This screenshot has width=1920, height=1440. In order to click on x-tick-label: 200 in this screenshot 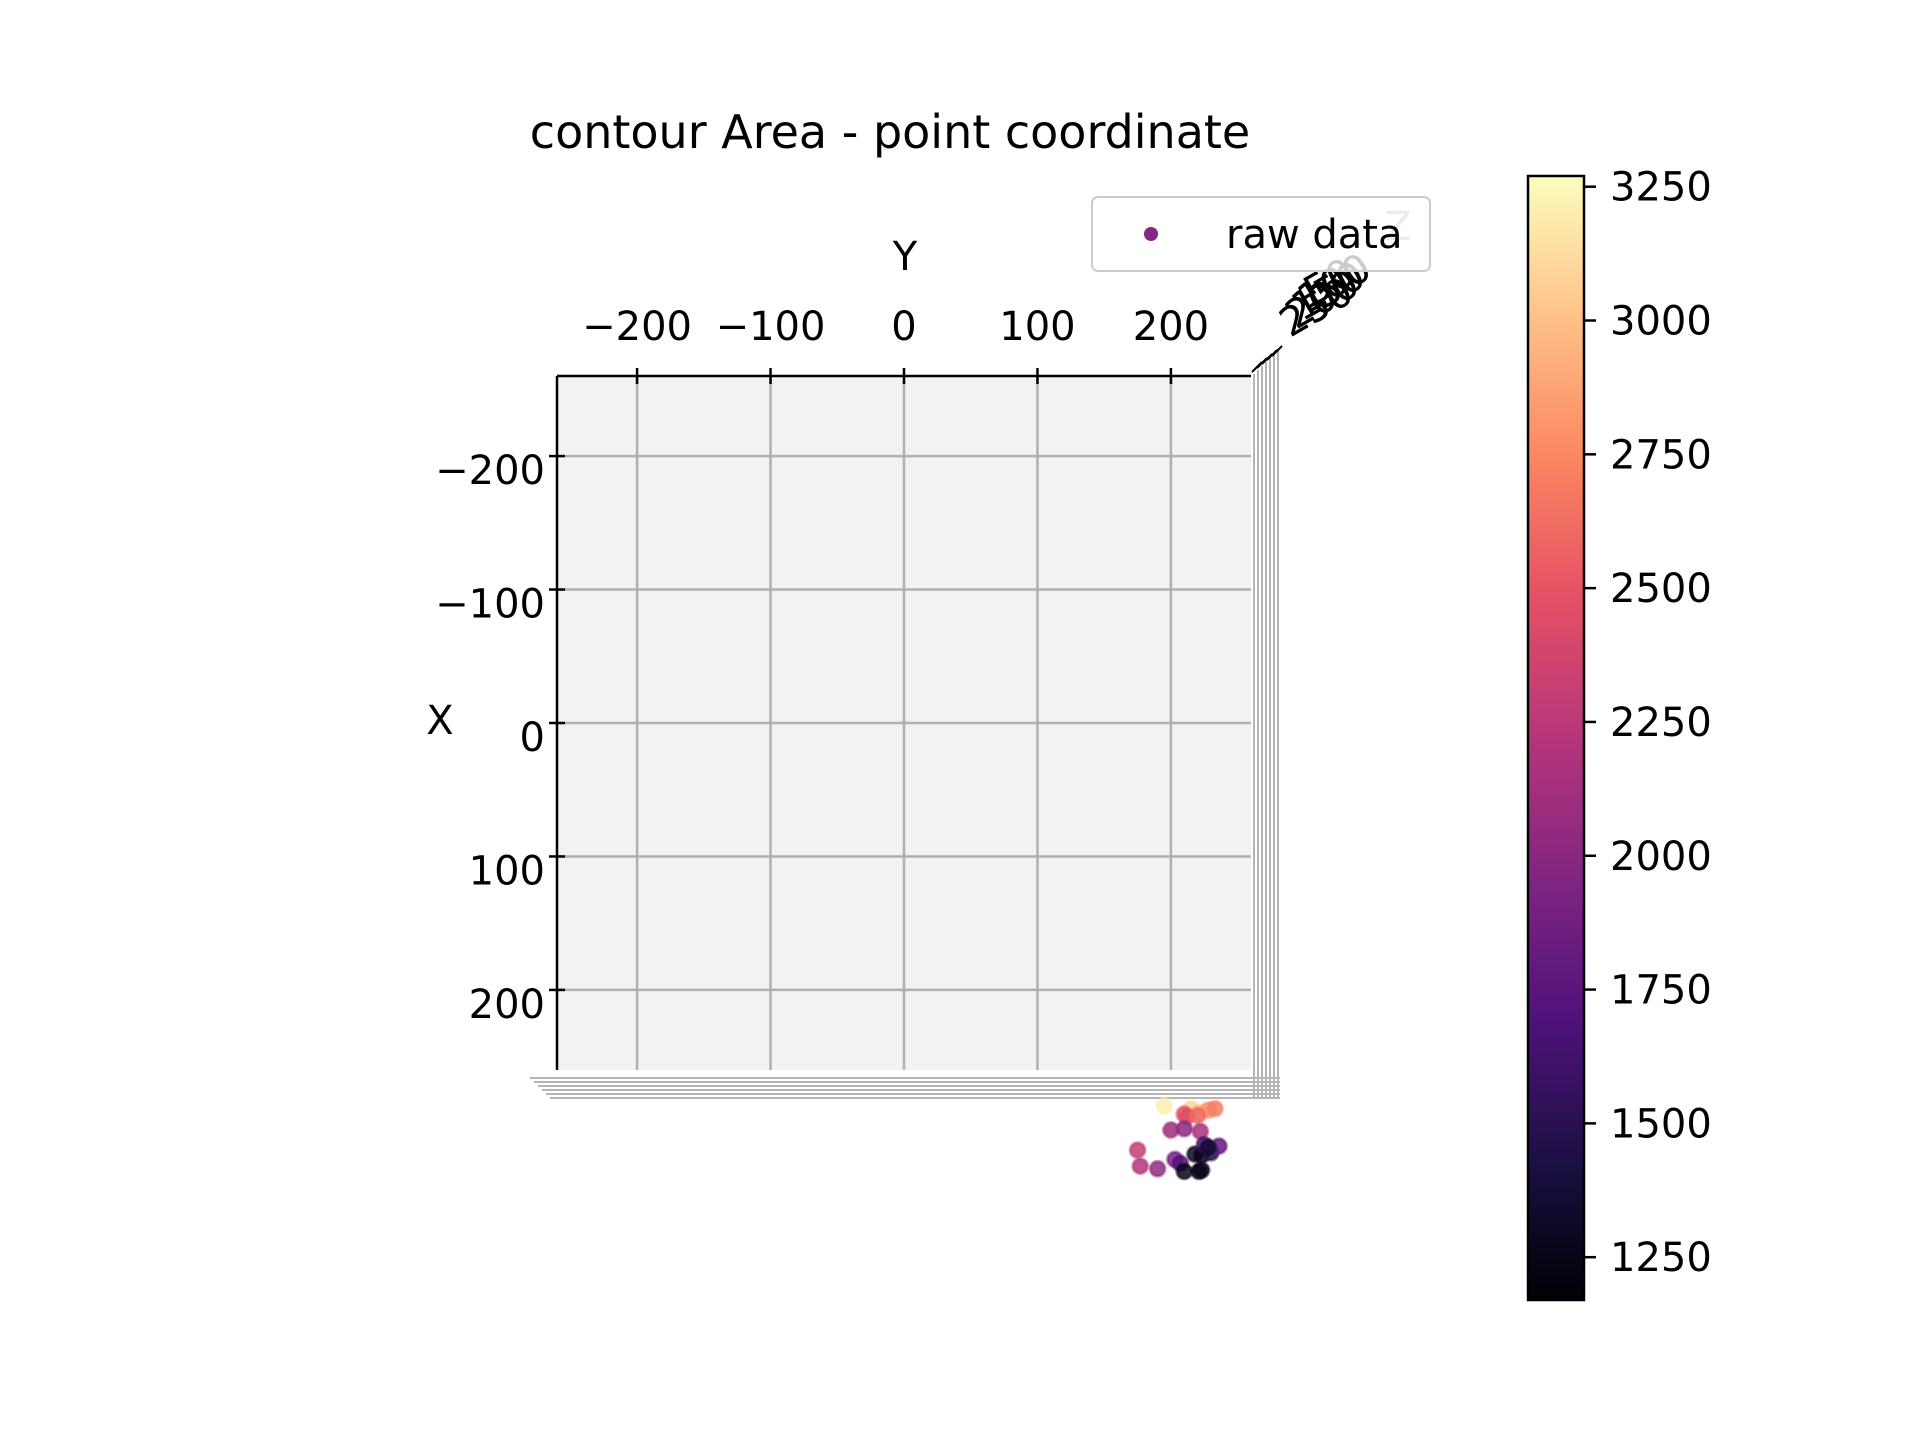, I will do `click(507, 1005)`.